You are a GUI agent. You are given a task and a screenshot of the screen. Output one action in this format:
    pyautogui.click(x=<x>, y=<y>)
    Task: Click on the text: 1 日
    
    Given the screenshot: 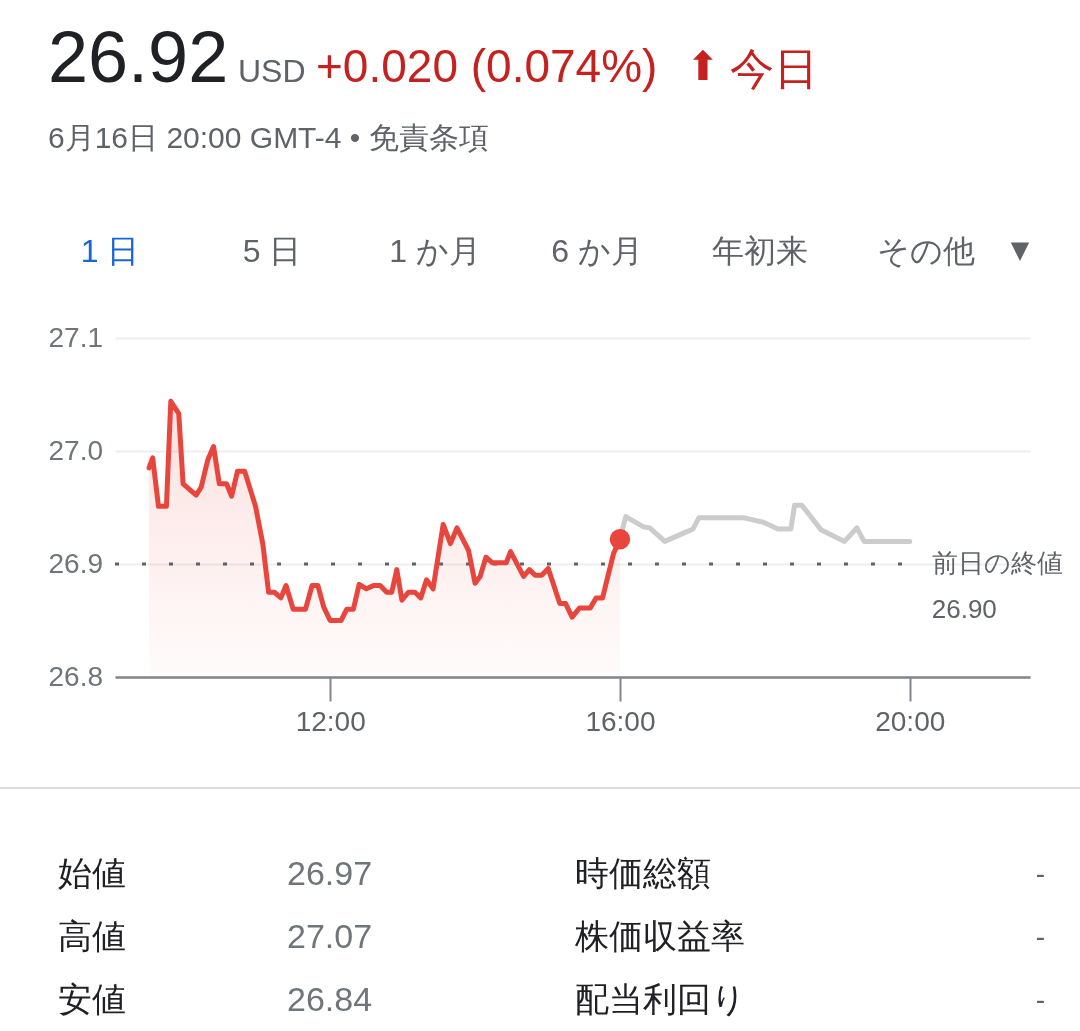 What is the action you would take?
    pyautogui.click(x=110, y=251)
    